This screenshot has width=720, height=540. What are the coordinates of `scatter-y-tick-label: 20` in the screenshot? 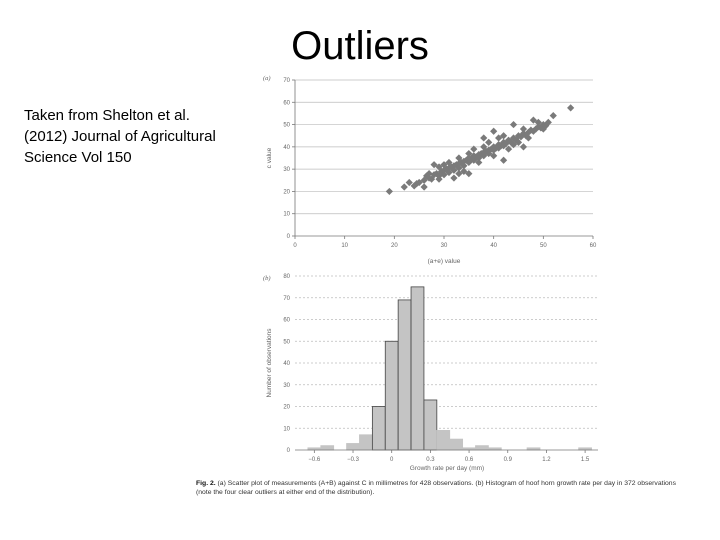 It's located at (286, 192).